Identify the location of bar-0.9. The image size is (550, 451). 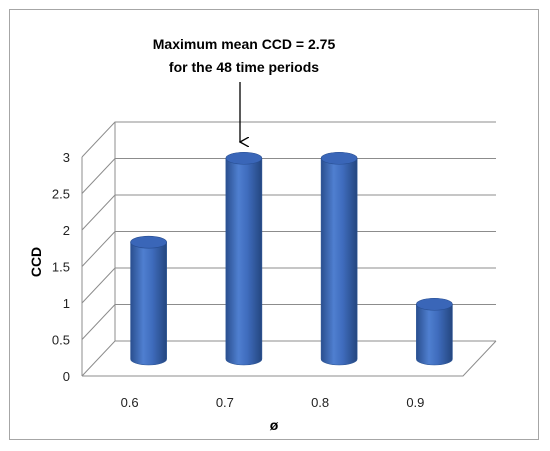
(434, 331).